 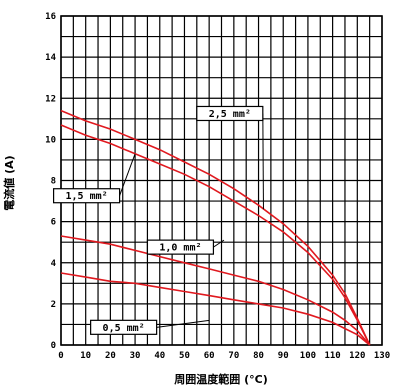 What do you see at coordinates (283, 356) in the screenshot?
I see `x-tick-label: 90` at bounding box center [283, 356].